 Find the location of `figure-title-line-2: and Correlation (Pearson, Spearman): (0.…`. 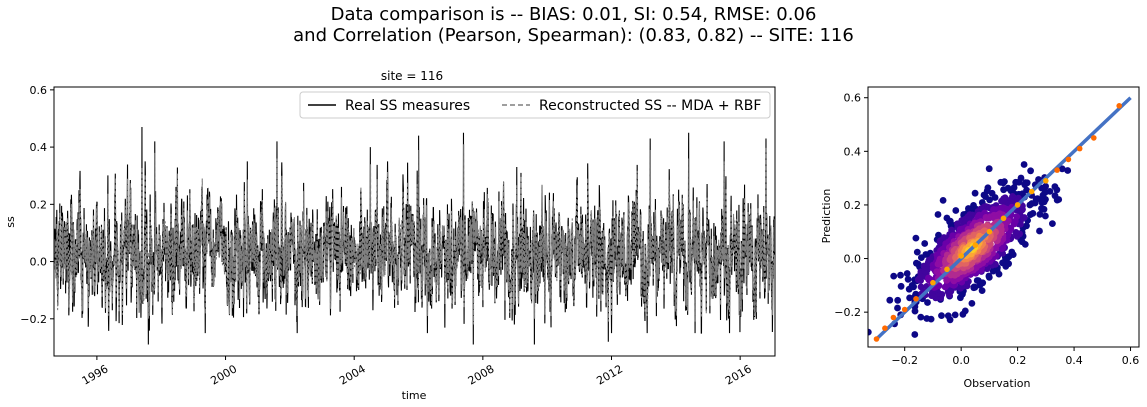

figure-title-line-2: and Correlation (Pearson, Spearman): (0.… is located at coordinates (573, 35).